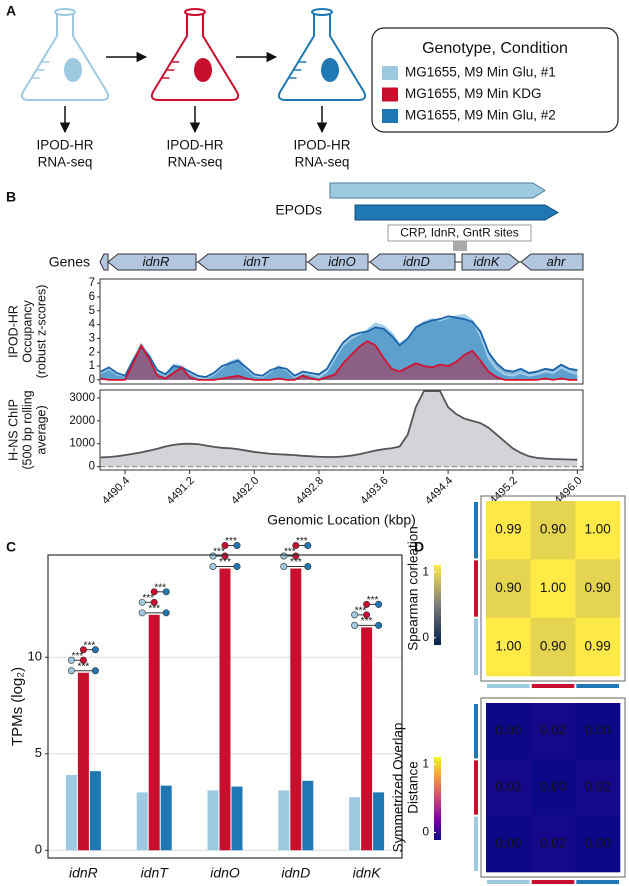 The height and width of the screenshot is (886, 629). Describe the element at coordinates (419, 547) in the screenshot. I see `panel-label: D` at that location.